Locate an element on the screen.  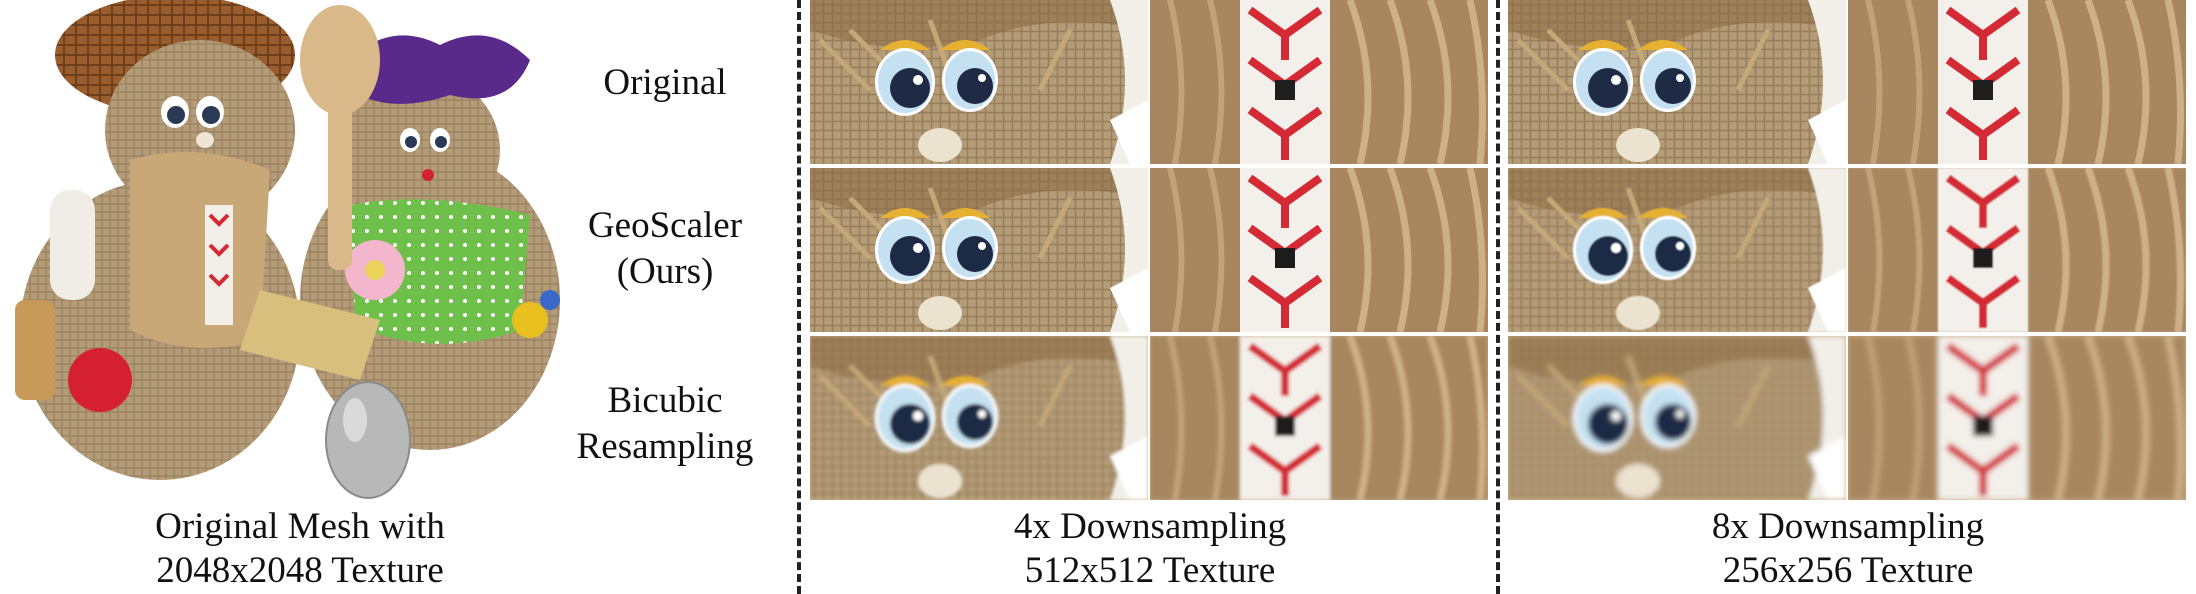
caption-8x-line2: 256x256 Texture is located at coordinates (1848, 570).